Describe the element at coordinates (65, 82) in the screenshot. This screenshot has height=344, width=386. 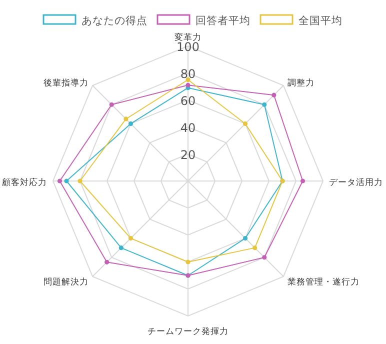
I see `spoke-label: 後輩指導力` at that location.